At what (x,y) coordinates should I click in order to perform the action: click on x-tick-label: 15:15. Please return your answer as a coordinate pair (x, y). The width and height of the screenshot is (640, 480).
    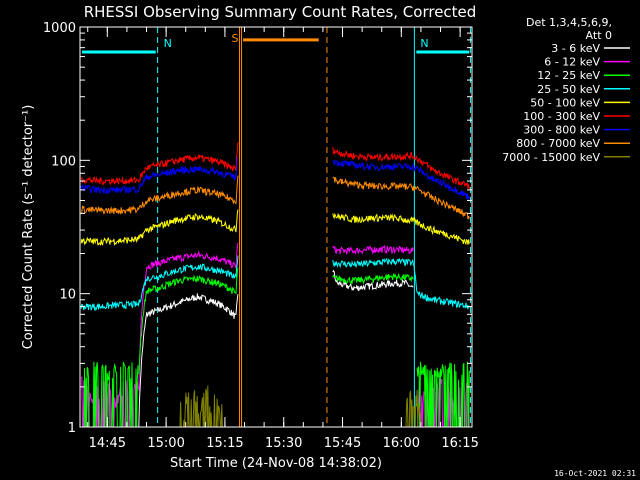
    Looking at the image, I should click on (224, 443).